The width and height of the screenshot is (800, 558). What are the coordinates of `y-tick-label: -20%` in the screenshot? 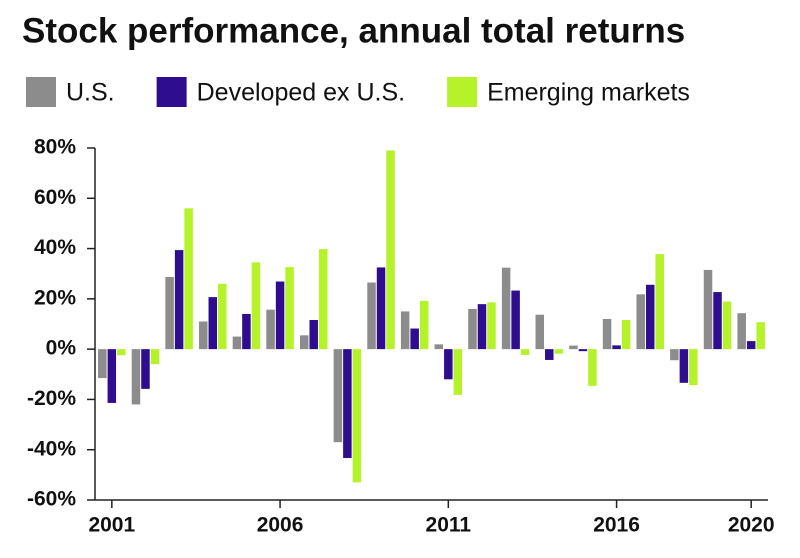 It's located at (51, 398).